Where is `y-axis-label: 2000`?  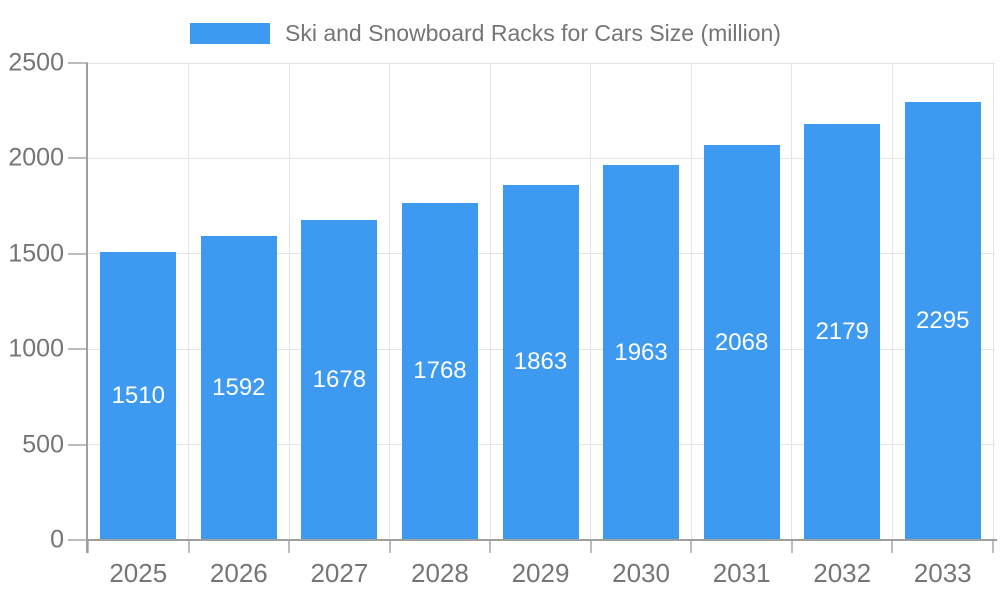
y-axis-label: 2000 is located at coordinates (36, 157).